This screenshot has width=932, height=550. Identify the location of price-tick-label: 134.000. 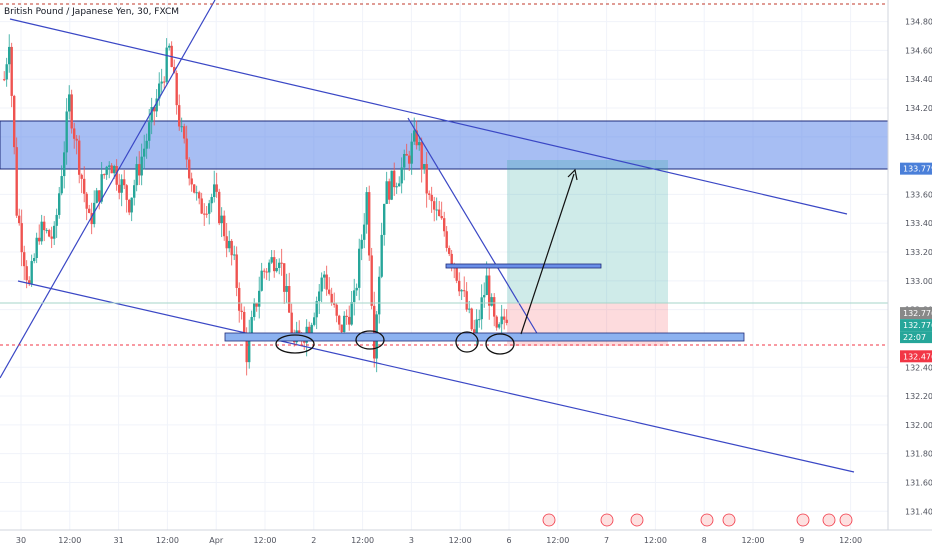
(918, 137).